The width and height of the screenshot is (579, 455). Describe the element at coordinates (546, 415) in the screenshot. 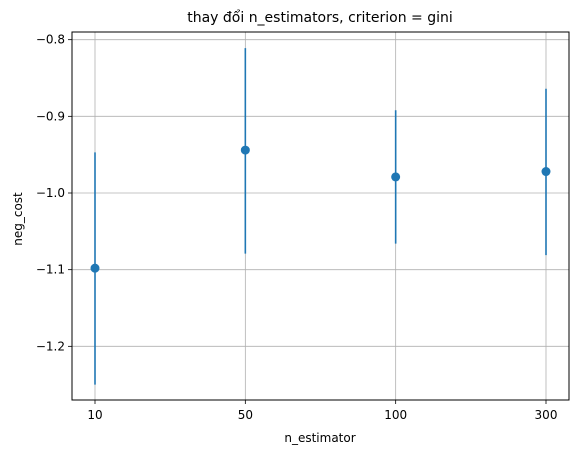

I see `x-tick-label: 300` at that location.